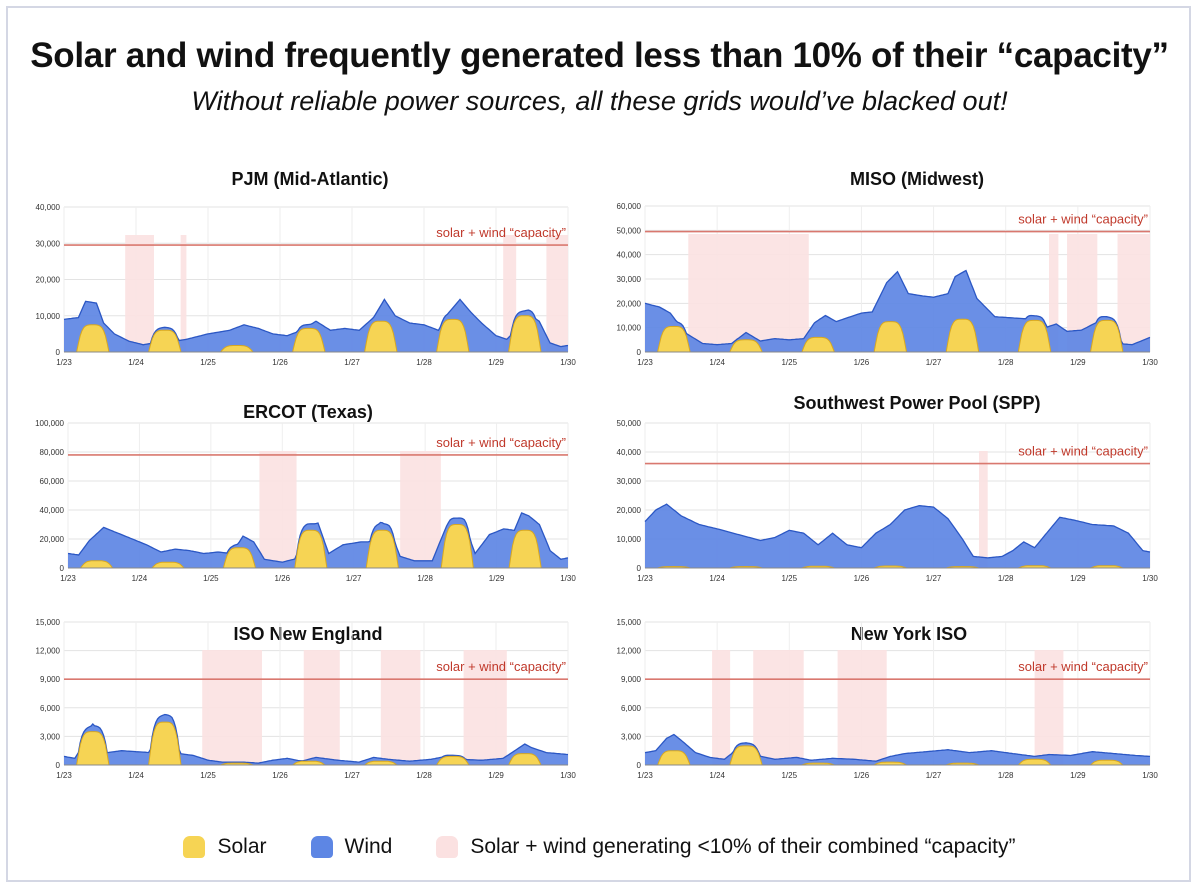 This screenshot has width=1199, height=890. What do you see at coordinates (629, 255) in the screenshot?
I see `y-tick-label: 40,000` at bounding box center [629, 255].